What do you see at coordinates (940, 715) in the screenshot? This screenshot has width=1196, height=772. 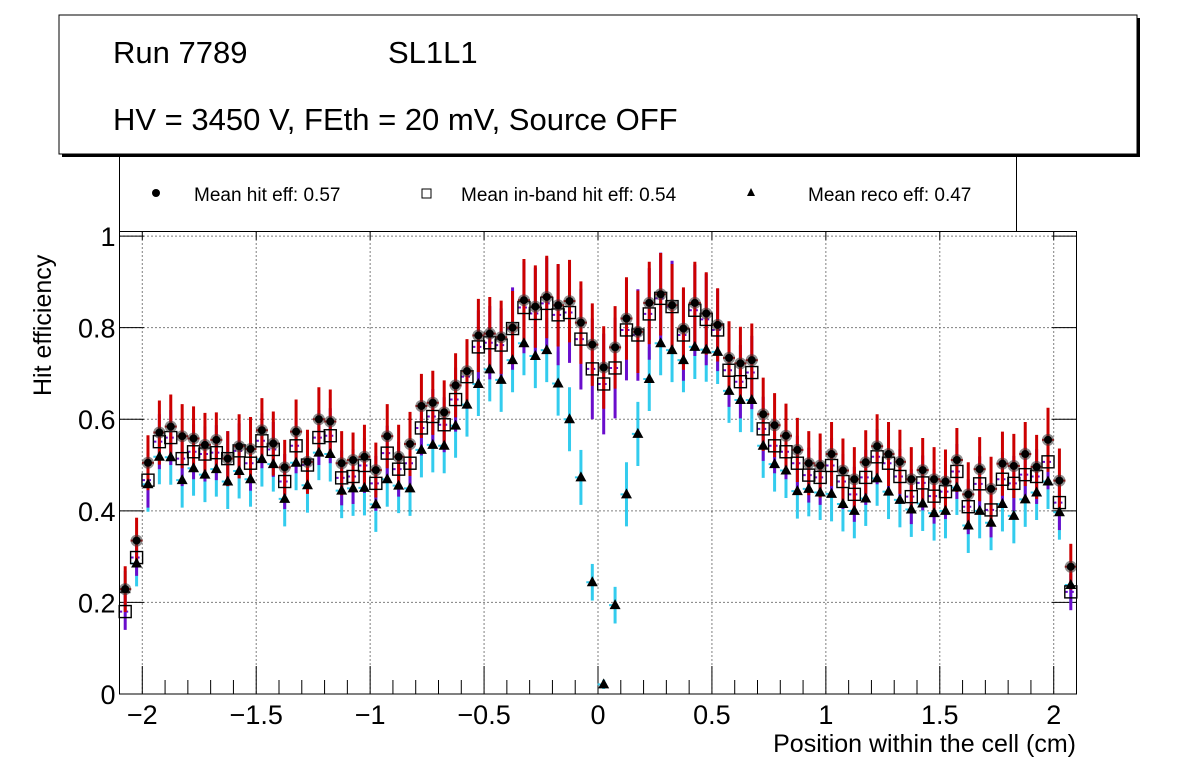 I see `x-tick-label: 1.5` at bounding box center [940, 715].